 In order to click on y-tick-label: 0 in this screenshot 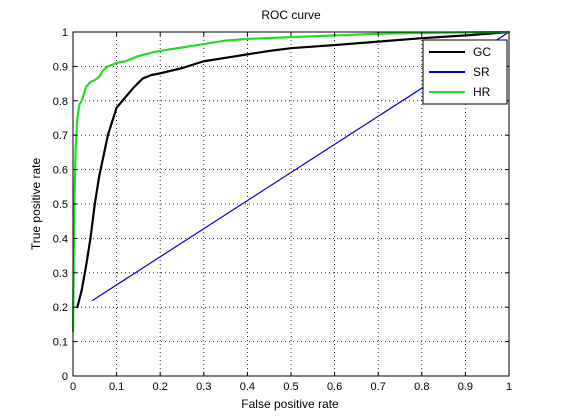, I will do `click(65, 377)`.